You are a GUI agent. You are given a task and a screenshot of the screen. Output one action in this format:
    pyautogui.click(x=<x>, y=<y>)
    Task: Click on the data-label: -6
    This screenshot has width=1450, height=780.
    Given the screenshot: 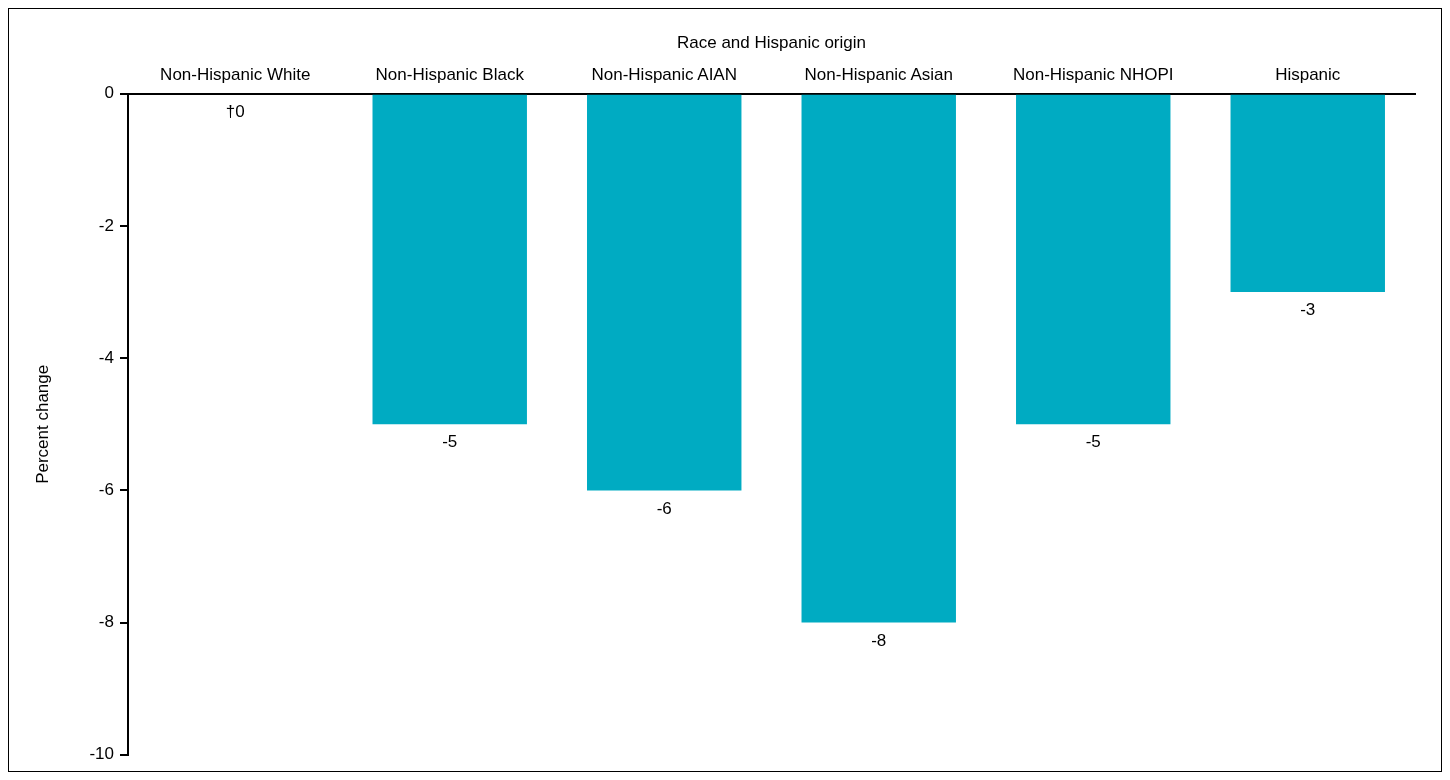 What is the action you would take?
    pyautogui.click(x=664, y=508)
    